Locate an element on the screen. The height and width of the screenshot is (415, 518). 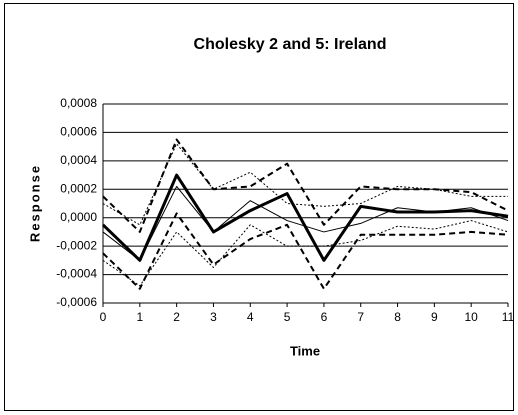
y-tick-label: -0,0006 is located at coordinates (76, 302).